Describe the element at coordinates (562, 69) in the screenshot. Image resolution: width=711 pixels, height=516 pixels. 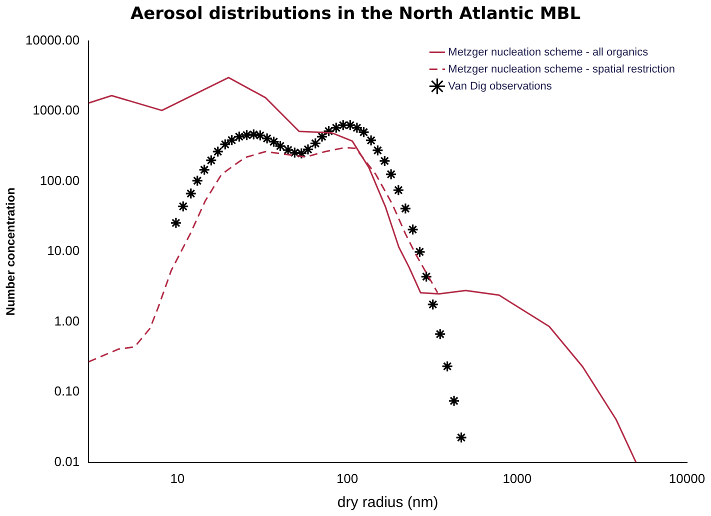
I see `legend-label: Metzger nucleation scheme - spatial restriction` at that location.